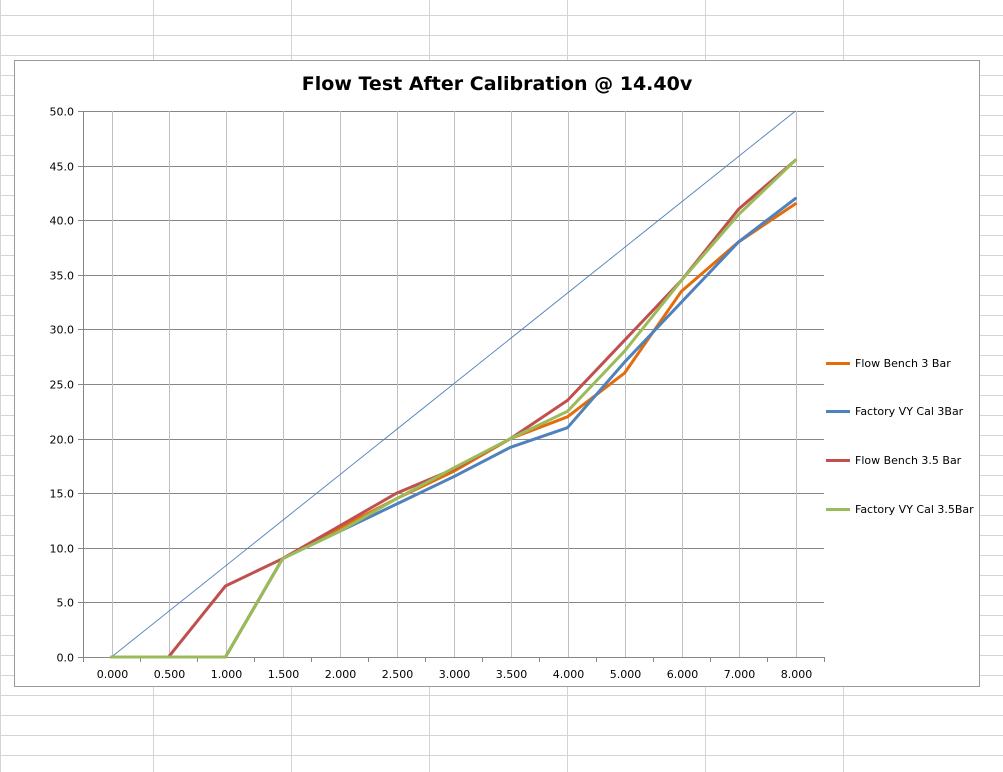 This screenshot has height=772, width=1003. I want to click on x-tick-label: 3.500, so click(512, 674).